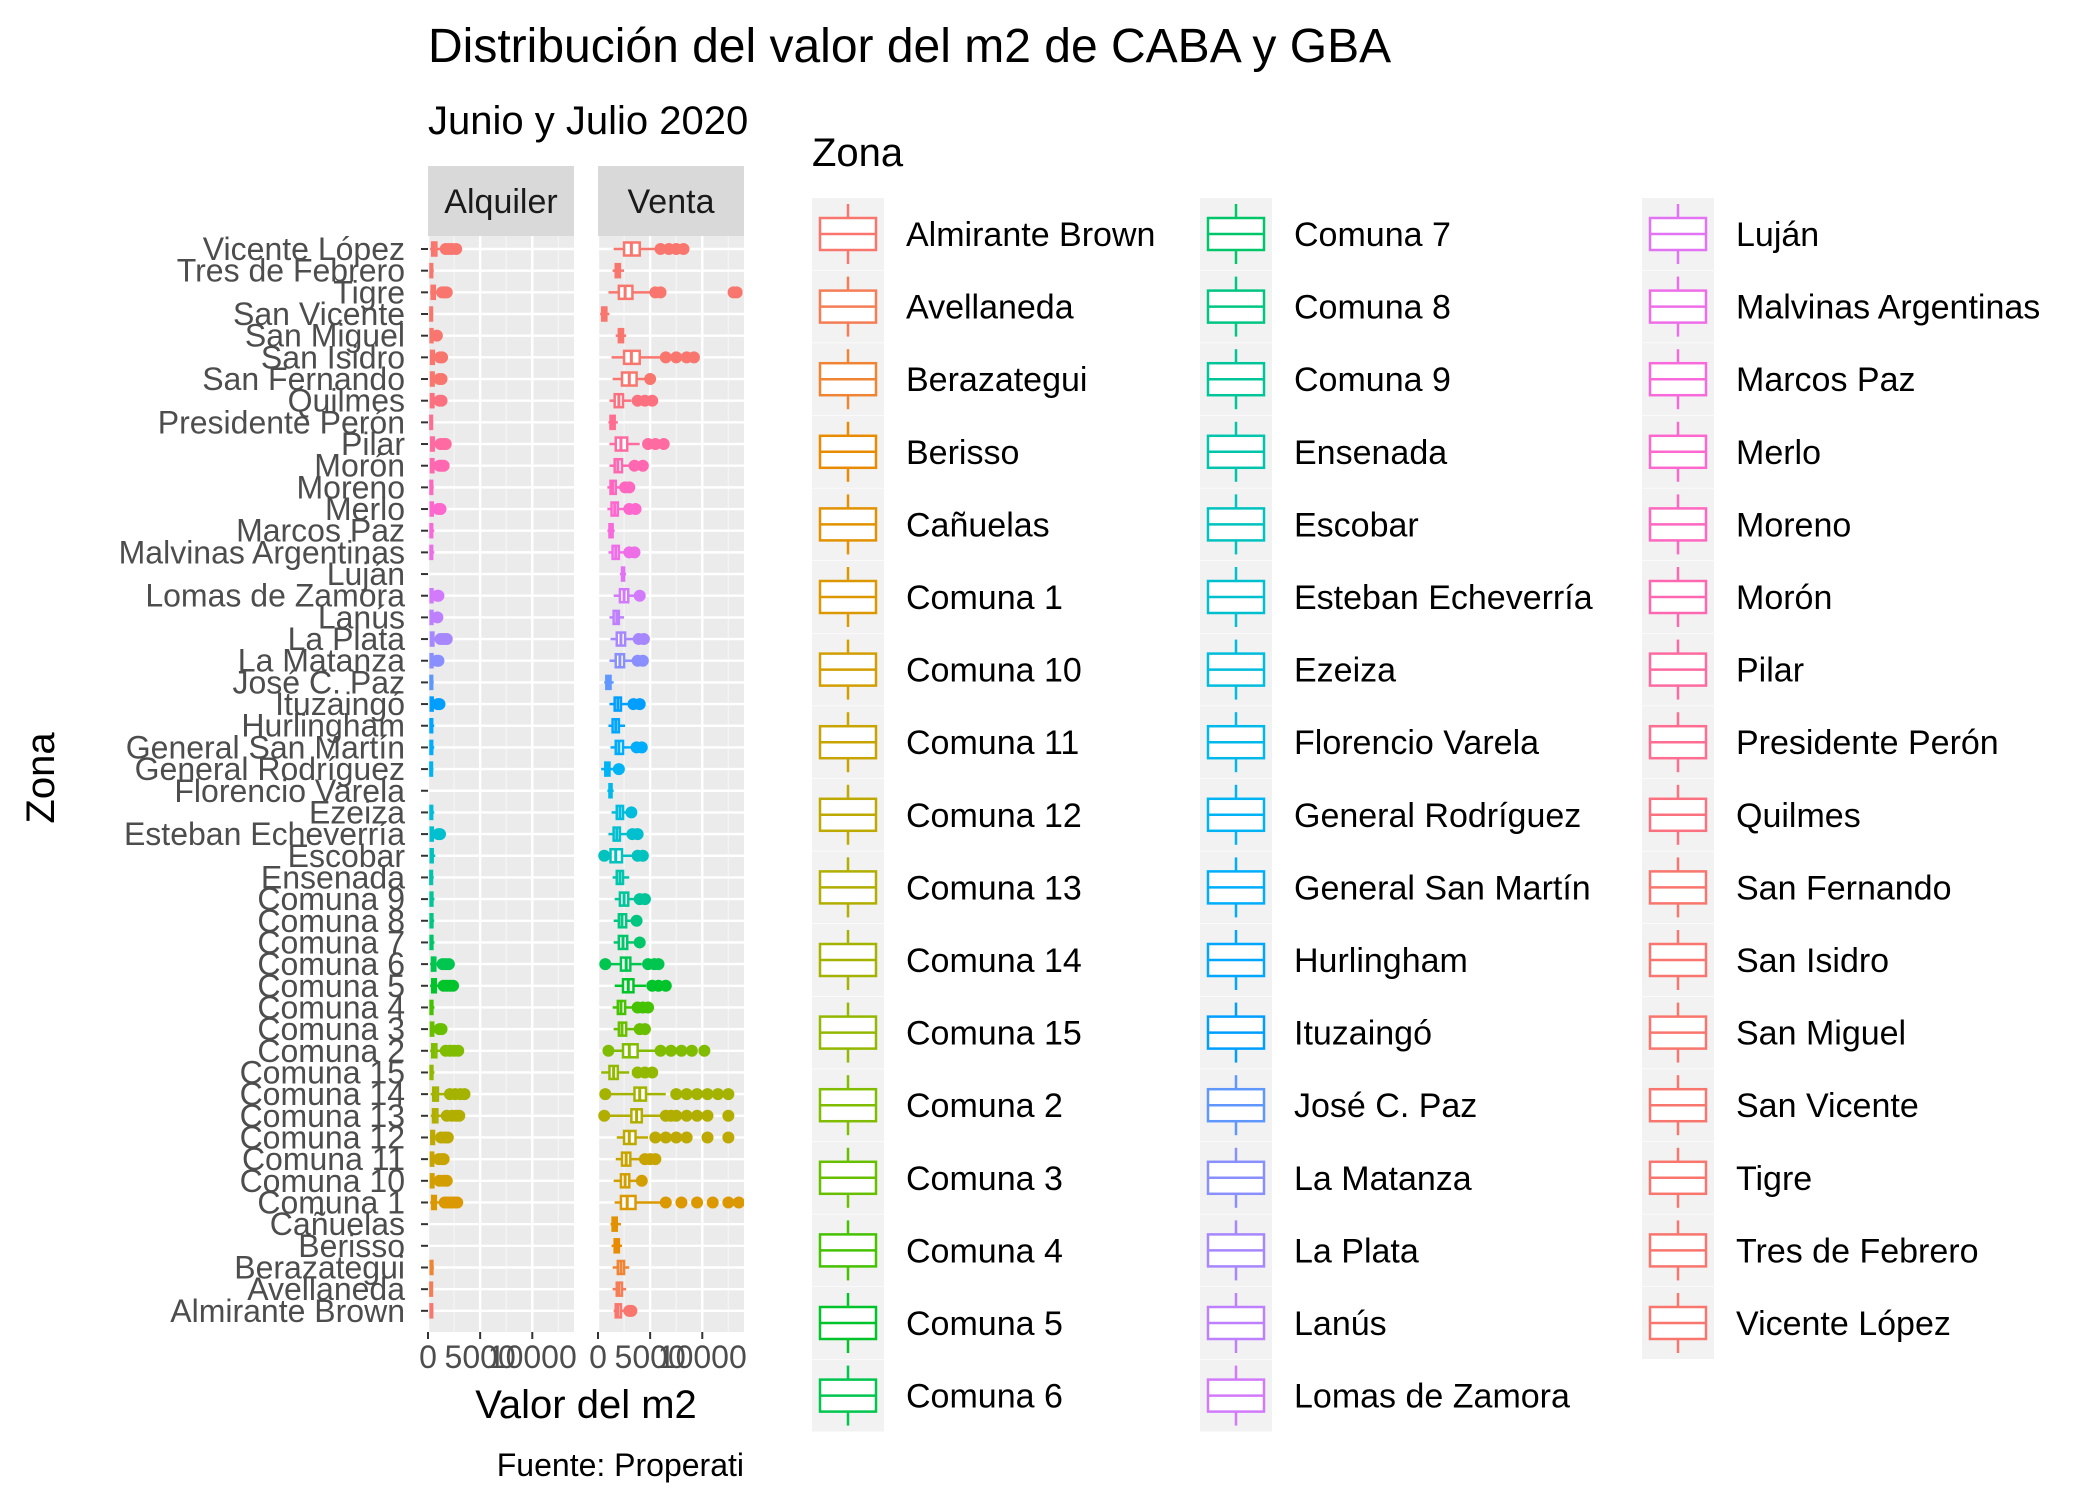 The height and width of the screenshot is (1505, 2100). I want to click on y-tick-label: Comuna 8, so click(331, 921).